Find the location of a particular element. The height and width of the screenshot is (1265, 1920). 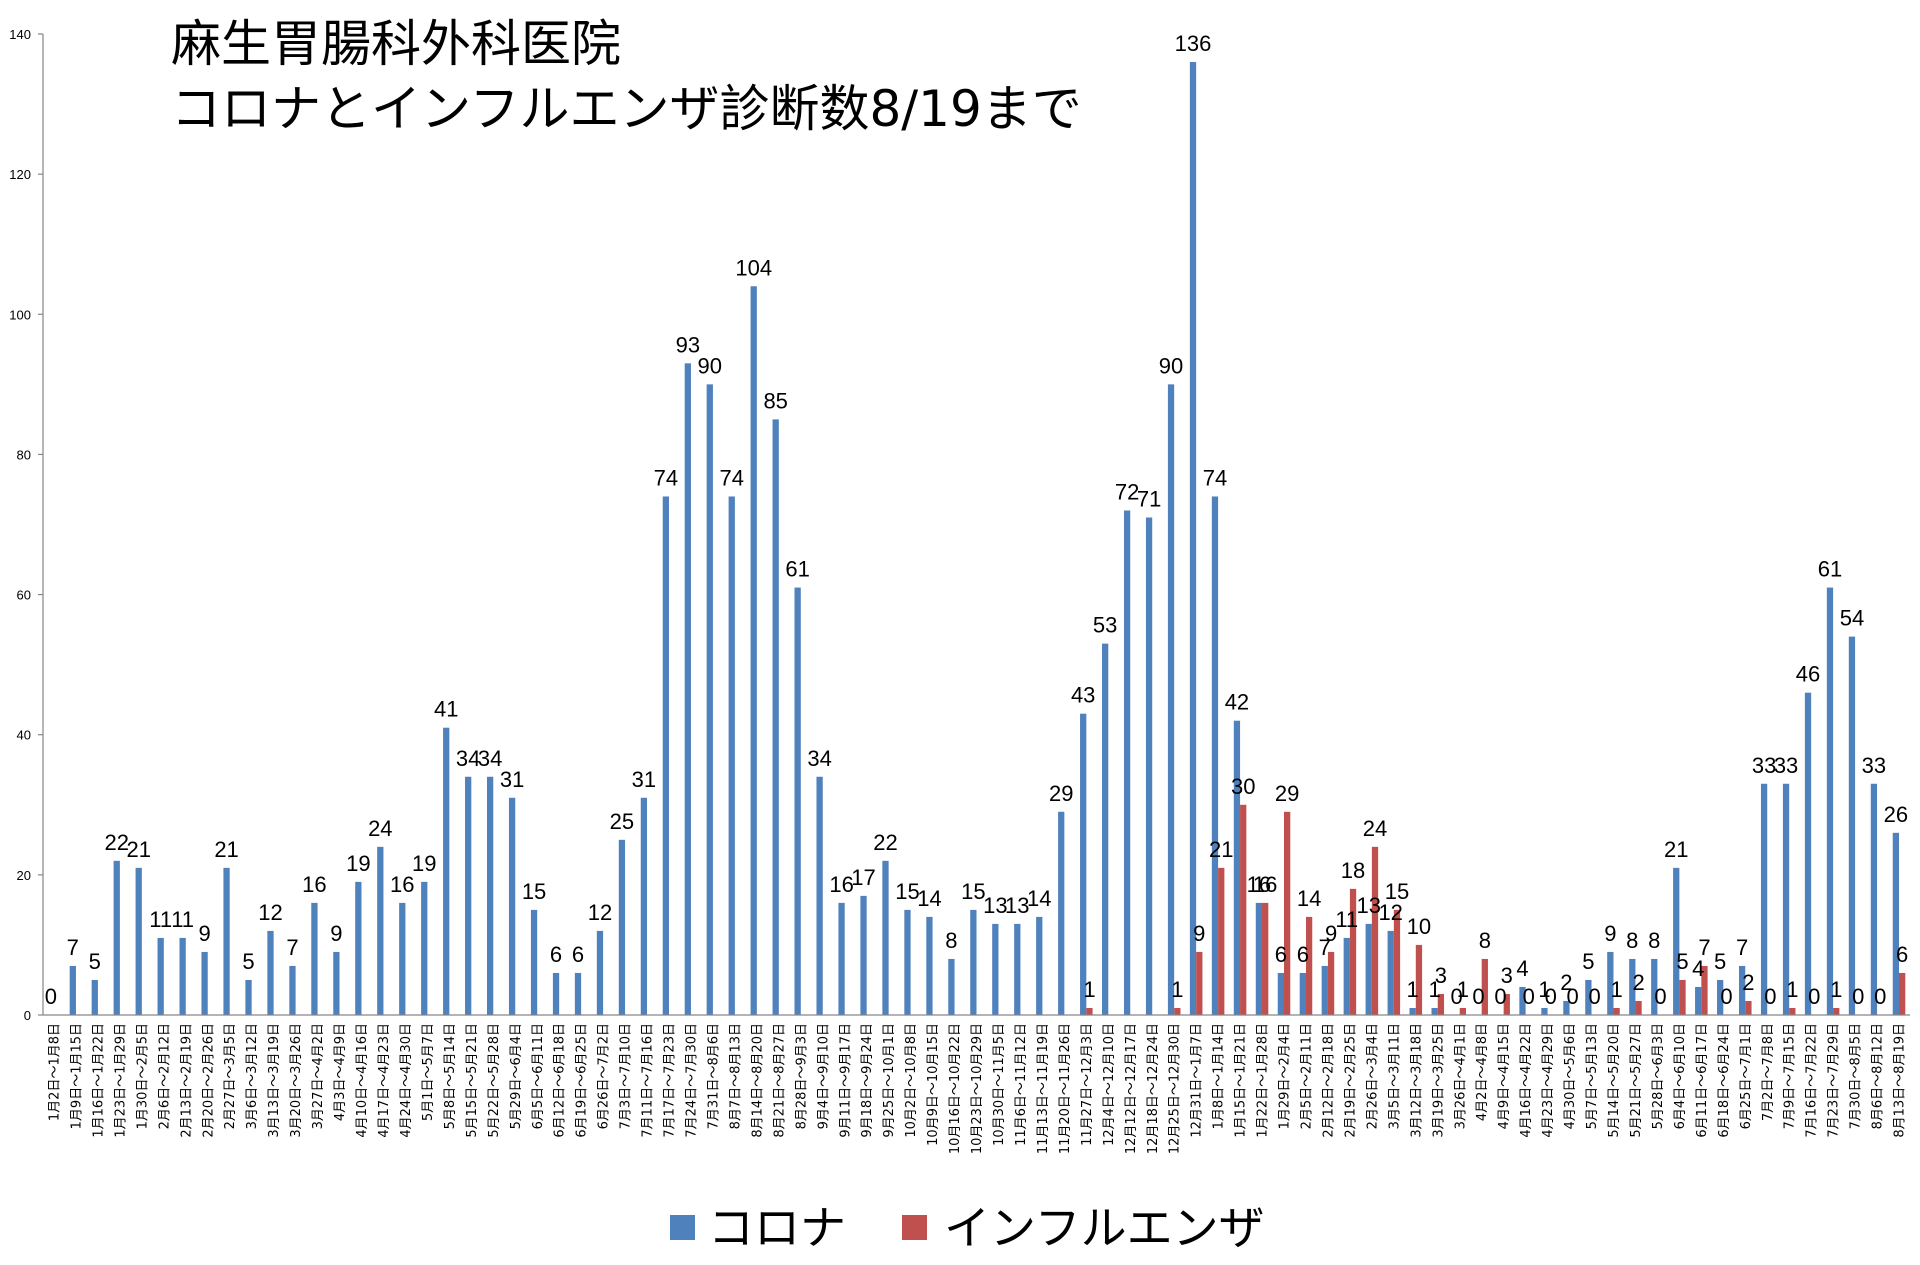

x-tick-label: 1月9日～1月15日 is located at coordinates (76, 1076).